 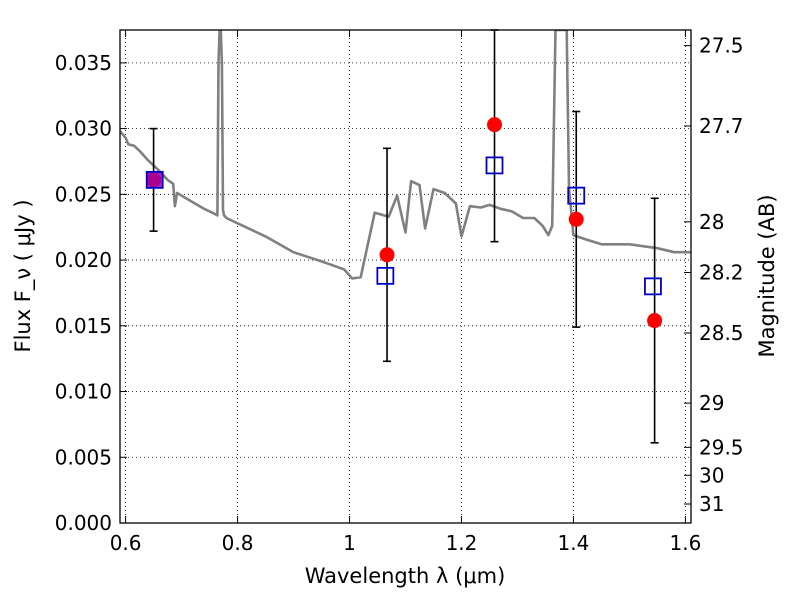 I want to click on magnitude-tick-label: 29, so click(x=711, y=403).